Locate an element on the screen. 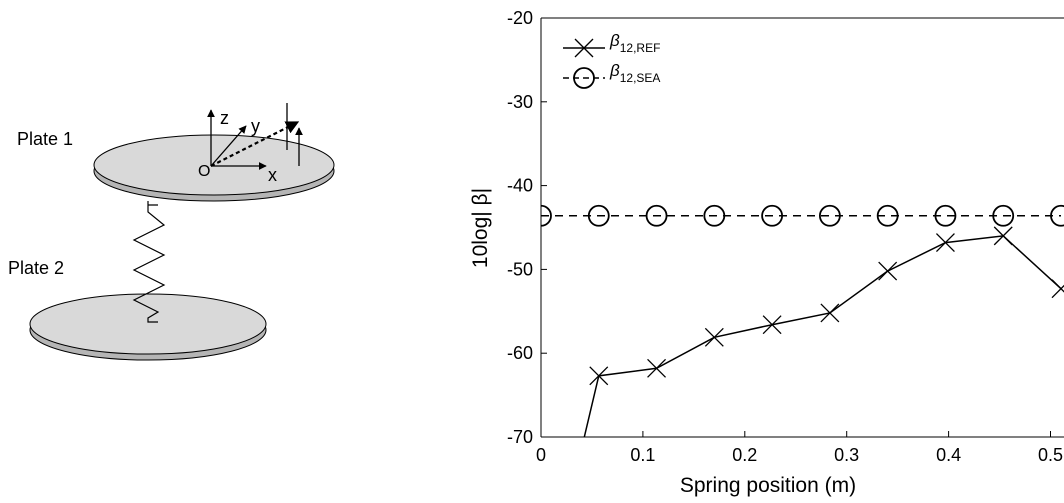 Image resolution: width=1064 pixels, height=503 pixels. x-tick-label: 0.5 is located at coordinates (1050, 455).